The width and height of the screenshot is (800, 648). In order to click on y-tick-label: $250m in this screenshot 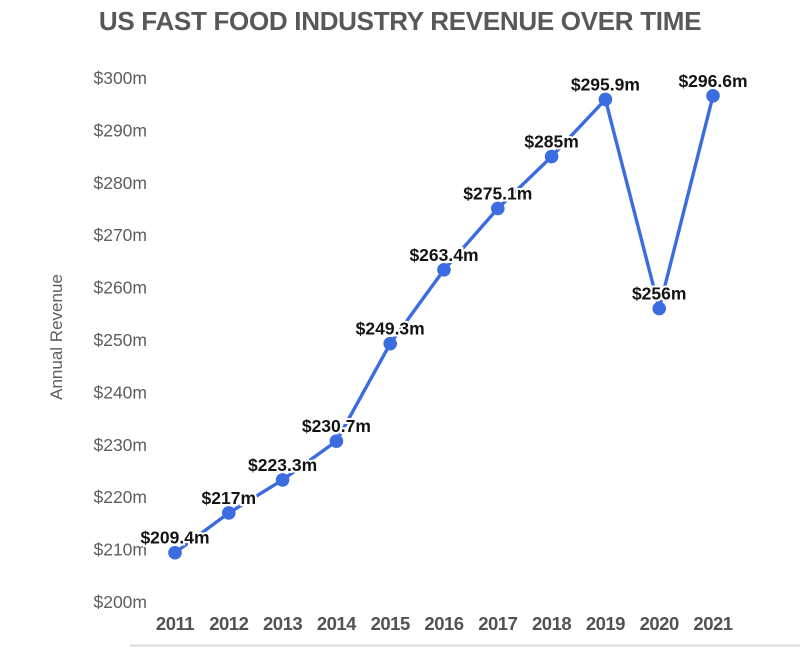, I will do `click(120, 340)`.